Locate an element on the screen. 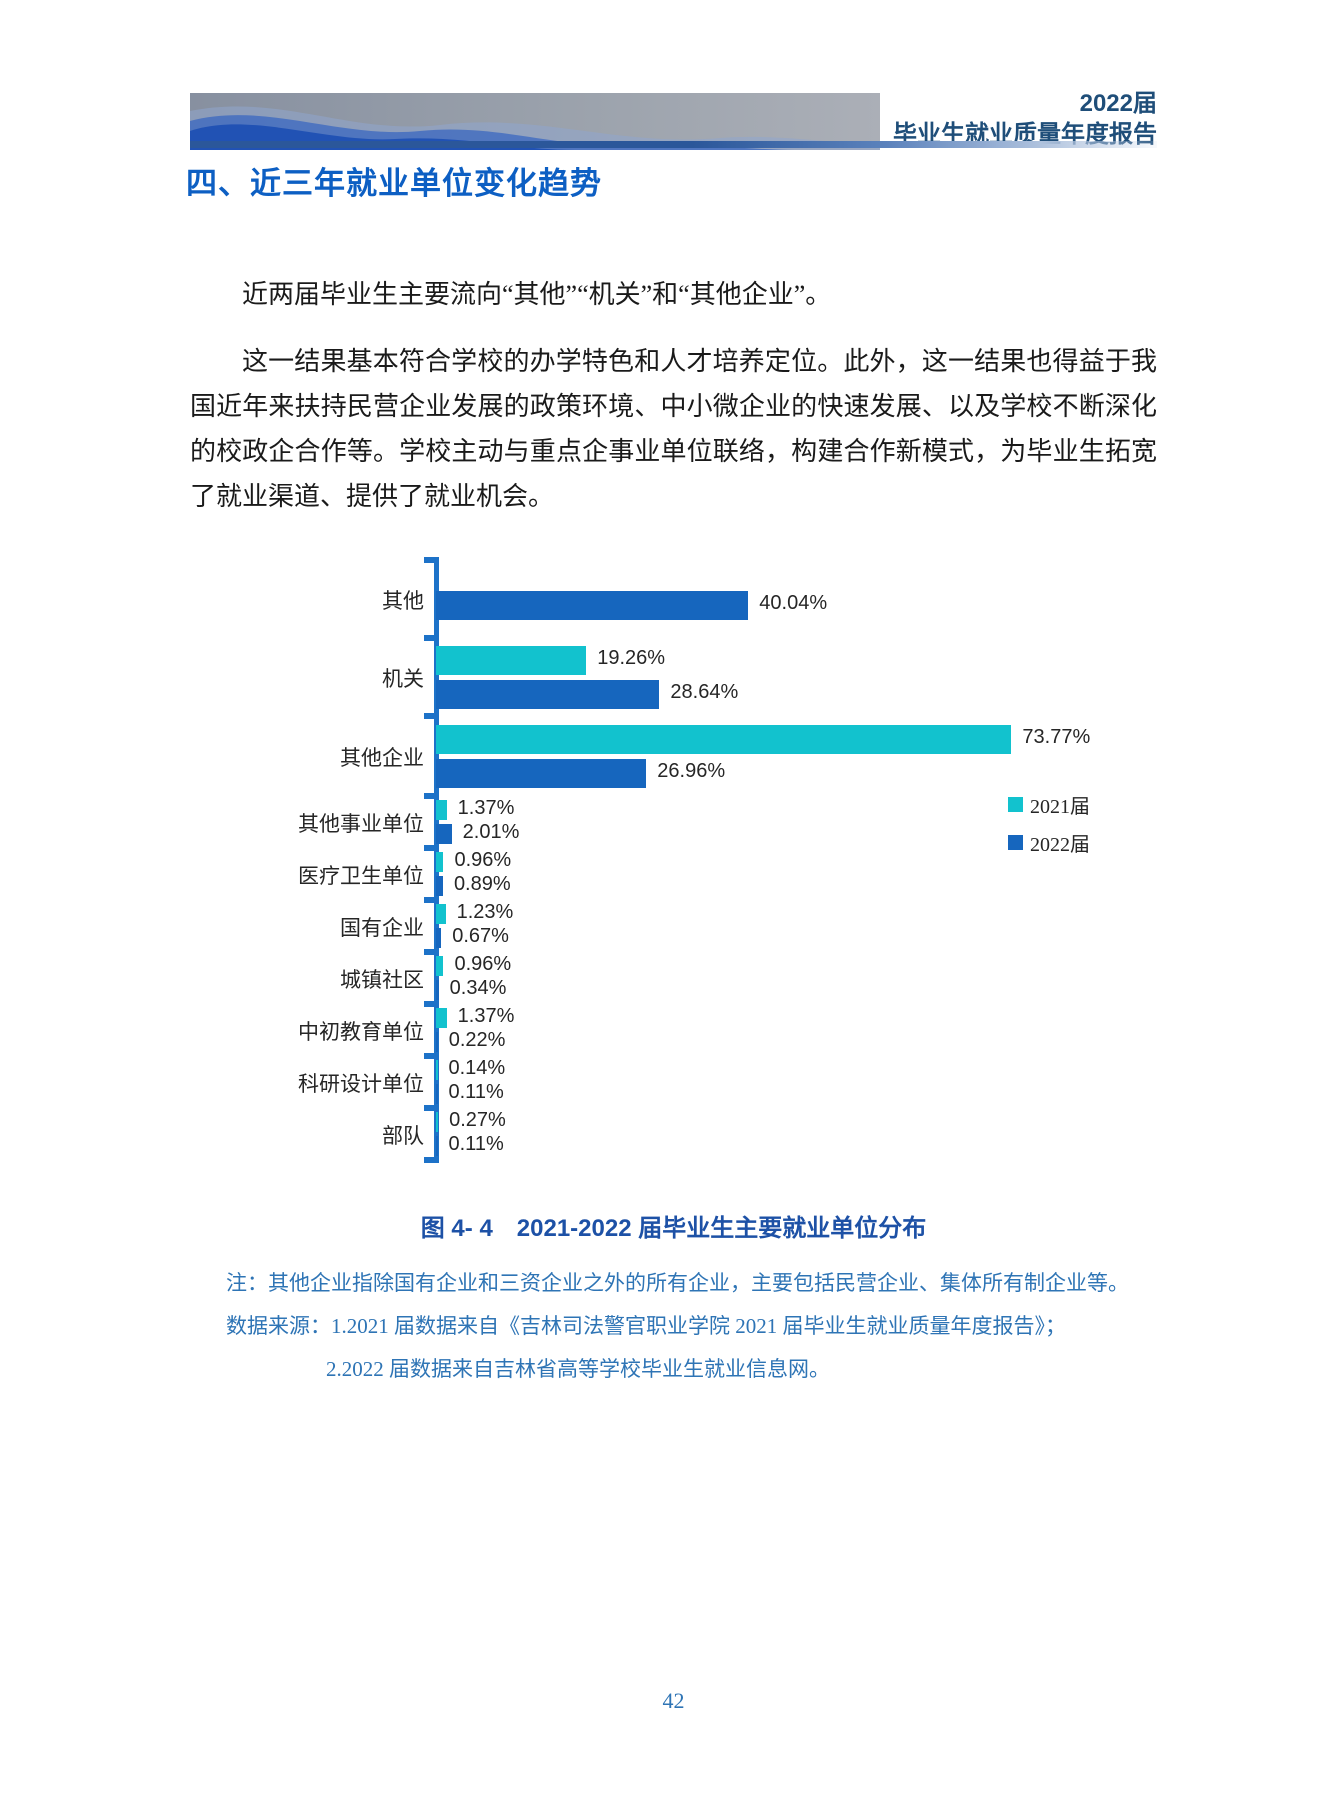  value-label: 40.04% is located at coordinates (793, 603).